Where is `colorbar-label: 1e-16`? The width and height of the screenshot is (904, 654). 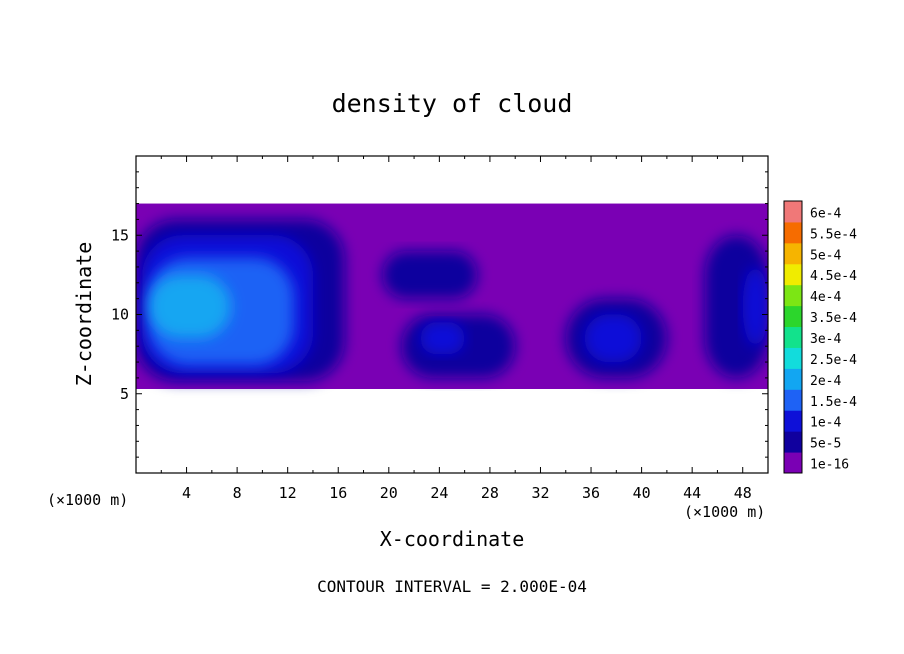
colorbar-label: 1e-16 is located at coordinates (829, 465).